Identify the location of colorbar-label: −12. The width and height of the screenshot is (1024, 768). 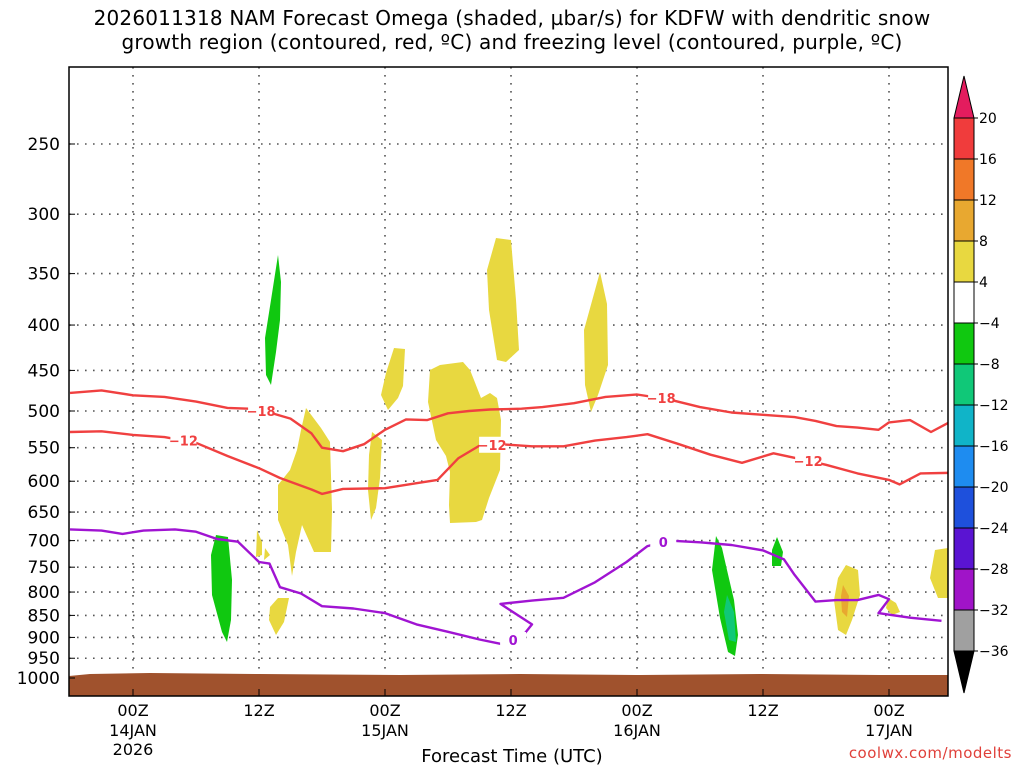
(994, 406).